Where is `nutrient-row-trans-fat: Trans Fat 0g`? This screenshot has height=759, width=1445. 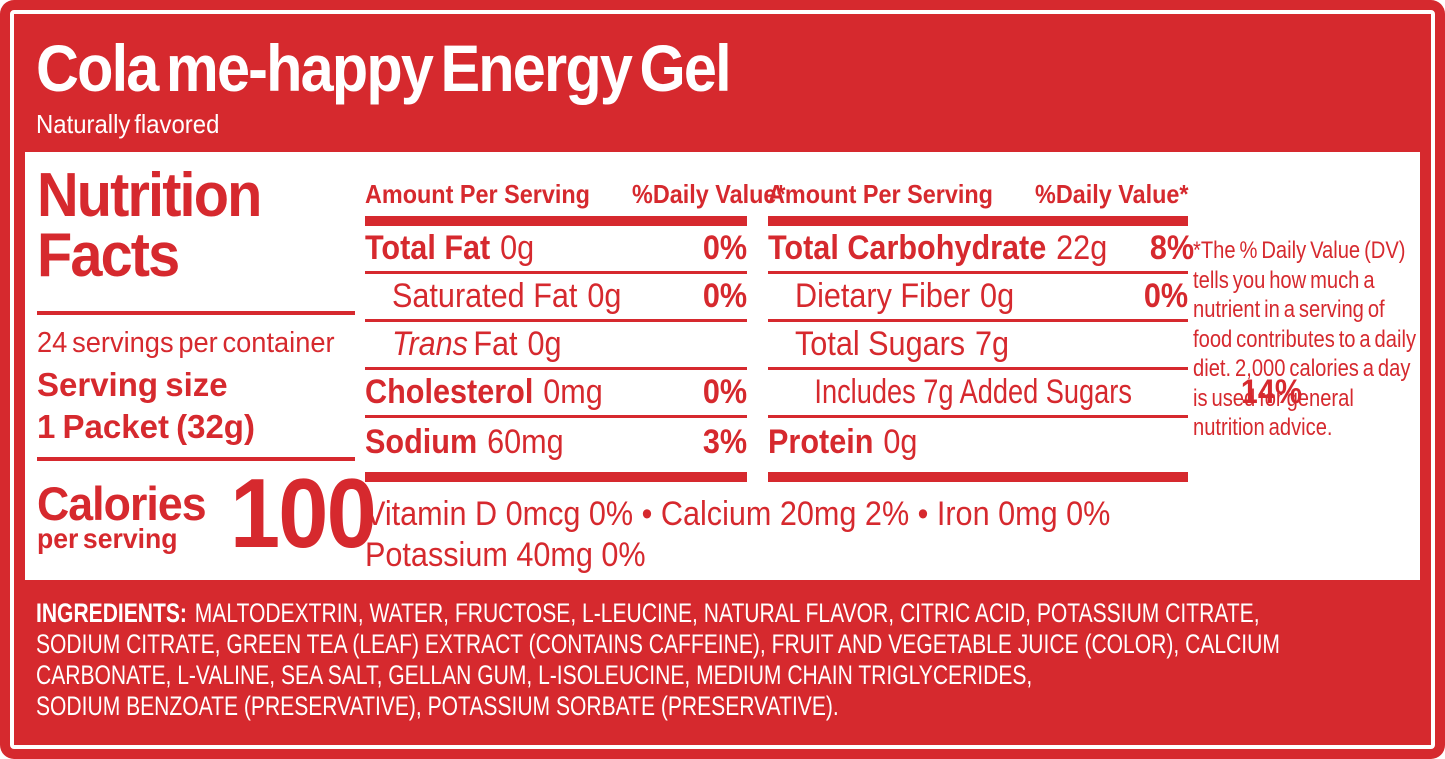
nutrient-row-trans-fat: Trans Fat 0g is located at coordinates (556, 346).